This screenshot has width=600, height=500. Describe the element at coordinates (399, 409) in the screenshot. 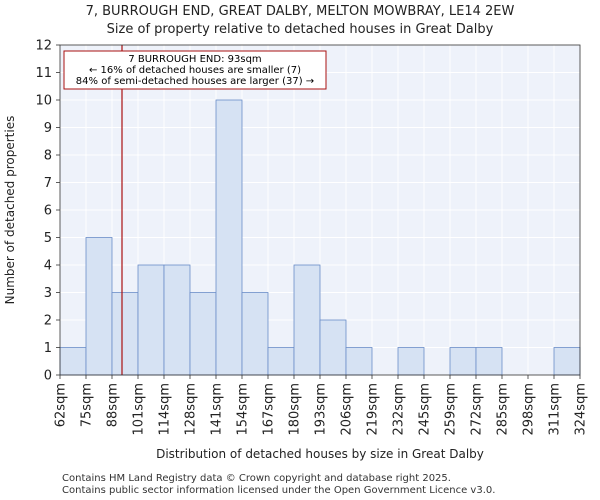

I see `x-tick-label: 232sqm` at that location.